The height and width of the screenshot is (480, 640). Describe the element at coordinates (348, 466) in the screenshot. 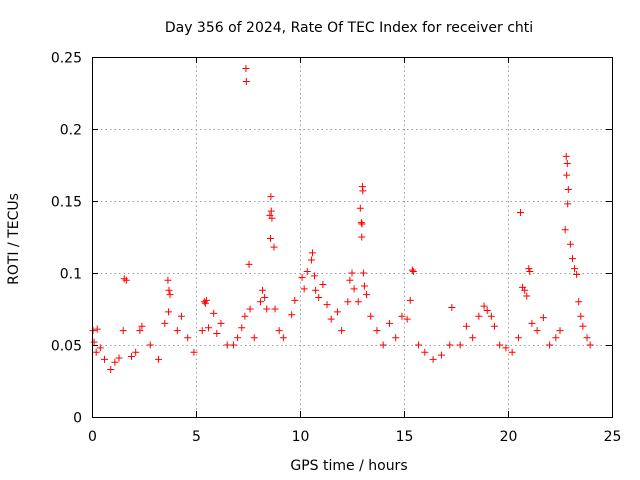

I see `x-axis-label: GPS time / hours` at that location.